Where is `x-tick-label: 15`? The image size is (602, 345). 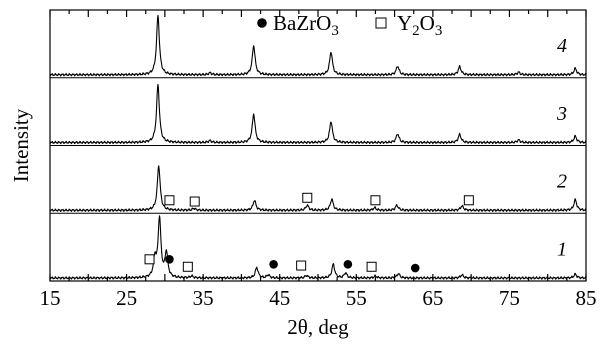
x-tick-label: 15 is located at coordinates (50, 298).